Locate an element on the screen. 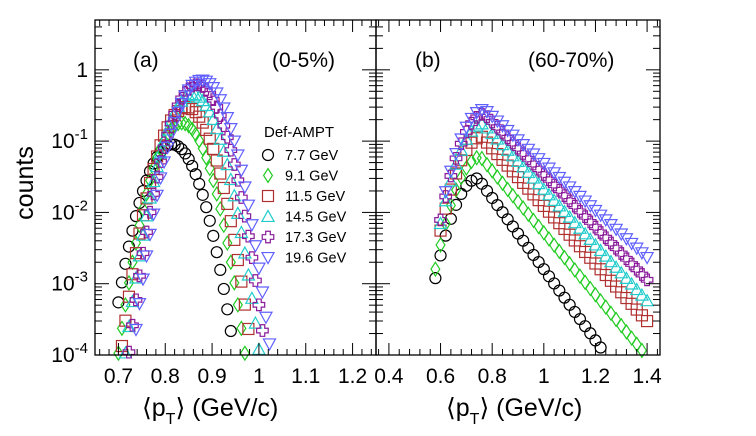 The width and height of the screenshot is (756, 436). legend-label-4: 17.3 GeV is located at coordinates (316, 238).